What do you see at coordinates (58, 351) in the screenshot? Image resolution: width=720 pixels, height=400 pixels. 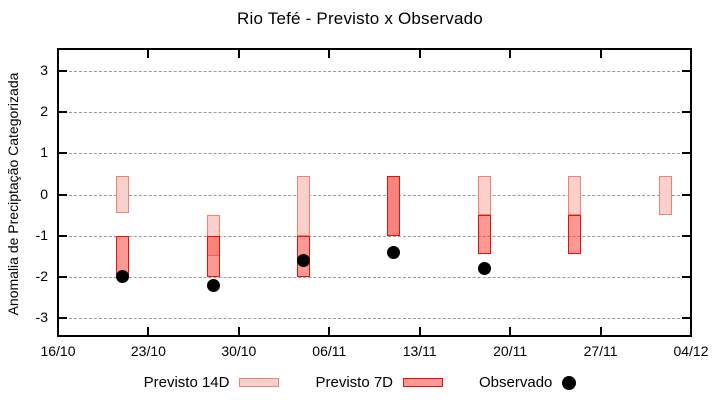 I see `x-tick-label: 16/10` at bounding box center [58, 351].